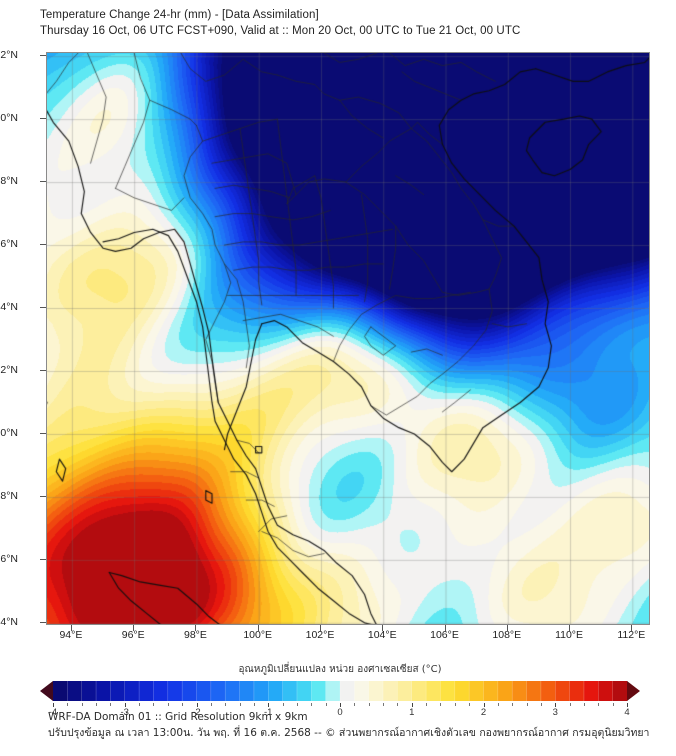 Image resolution: width=676 pixels, height=756 pixels. Describe the element at coordinates (133, 635) in the screenshot. I see `x-axis-tick-label: 96°E` at that location.